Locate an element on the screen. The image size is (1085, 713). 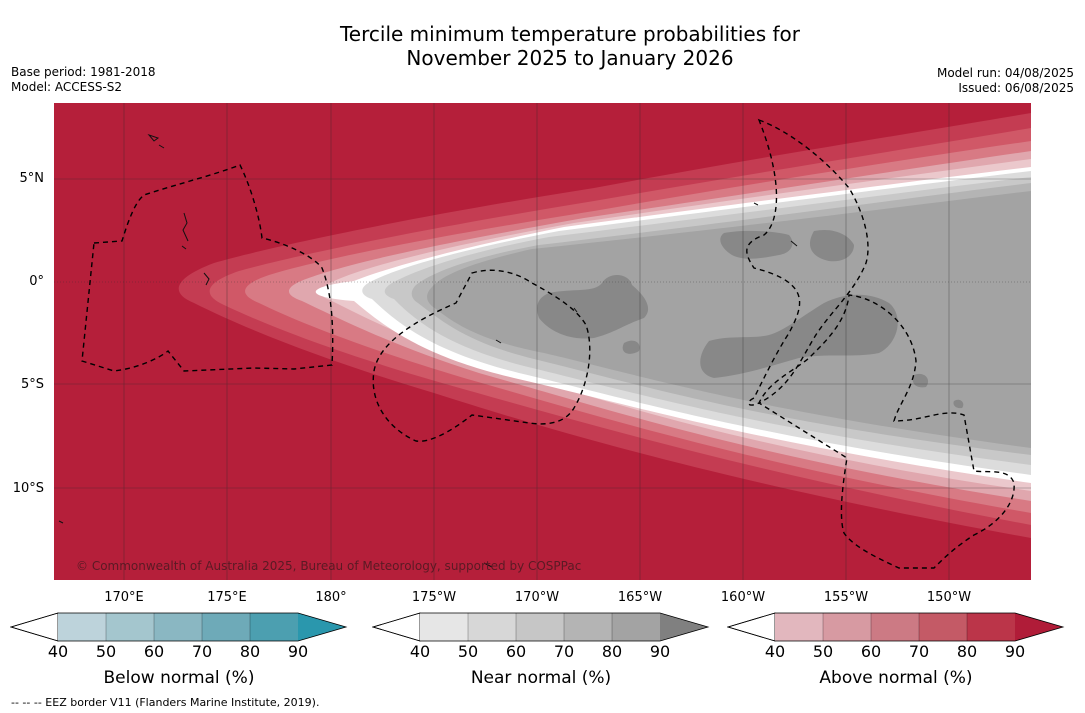
lon-label-160w: 160°W is located at coordinates (743, 597).